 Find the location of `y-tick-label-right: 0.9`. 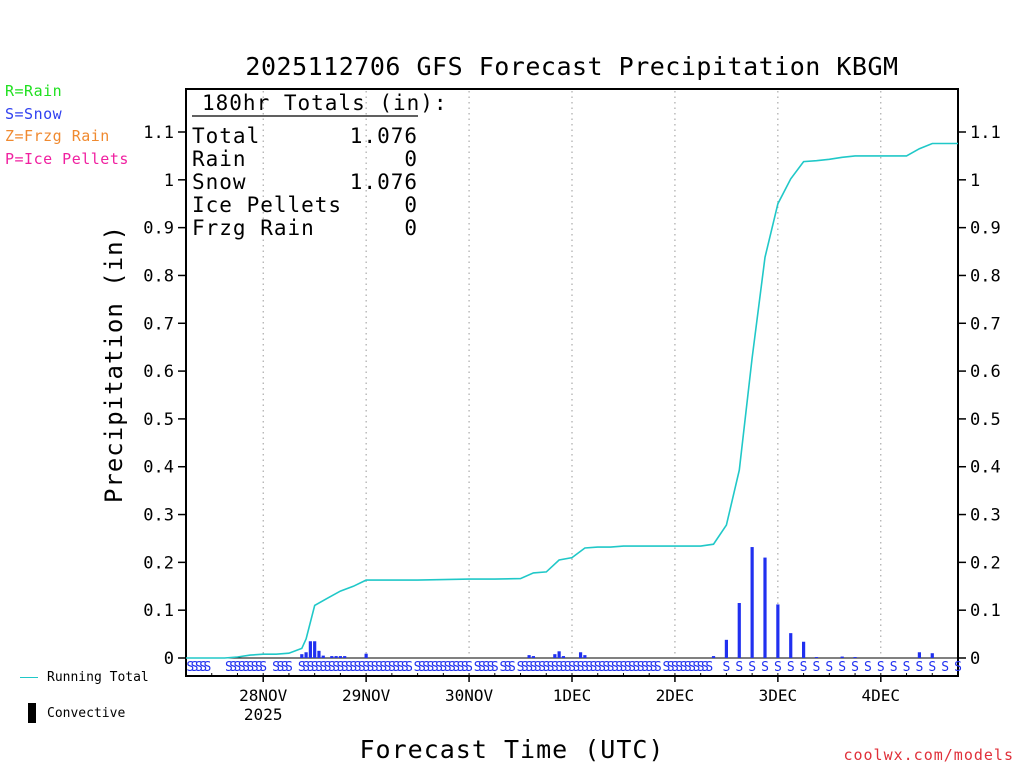

y-tick-label-right: 0.9 is located at coordinates (985, 229).